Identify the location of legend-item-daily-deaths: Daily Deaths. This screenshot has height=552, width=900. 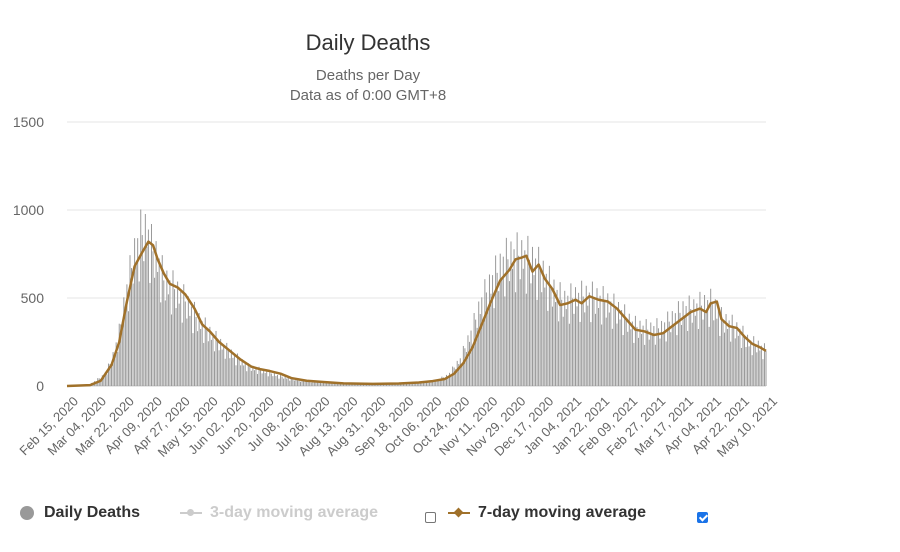
(80, 513).